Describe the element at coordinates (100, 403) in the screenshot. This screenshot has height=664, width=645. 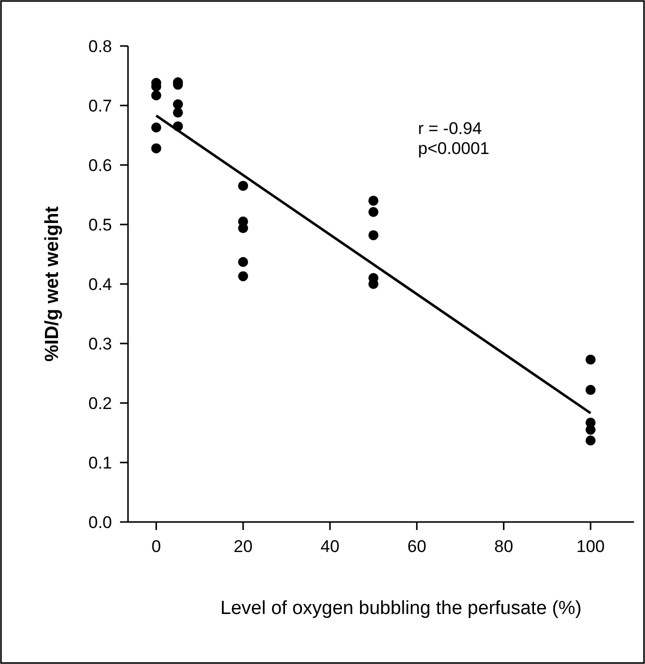
I see `y-tick-label: 0.2` at that location.